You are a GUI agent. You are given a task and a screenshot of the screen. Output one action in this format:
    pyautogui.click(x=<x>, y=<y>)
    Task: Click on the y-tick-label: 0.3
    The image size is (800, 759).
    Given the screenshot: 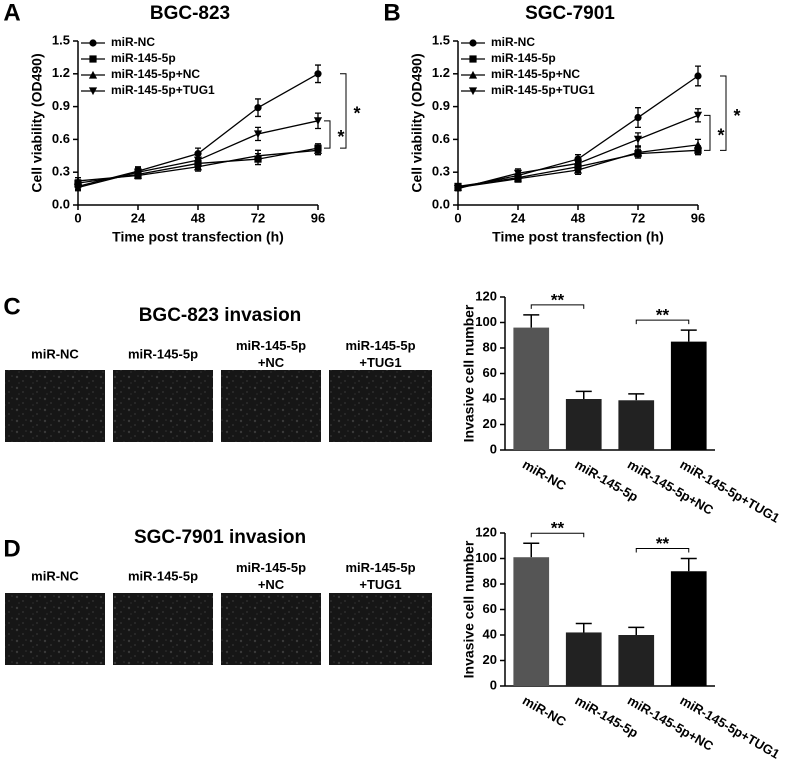 What is the action you would take?
    pyautogui.click(x=441, y=171)
    